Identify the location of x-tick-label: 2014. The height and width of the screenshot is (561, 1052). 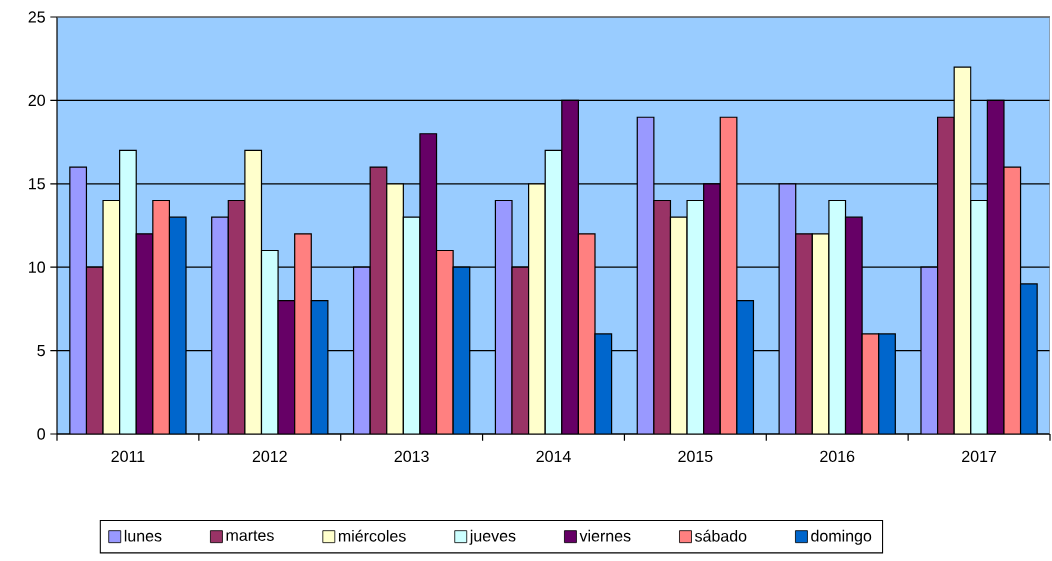
(553, 456).